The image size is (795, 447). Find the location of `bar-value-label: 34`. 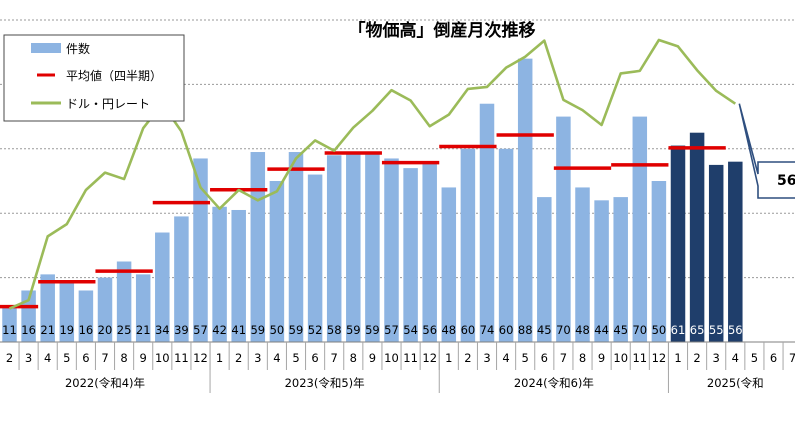

bar-value-label: 34 is located at coordinates (162, 330).